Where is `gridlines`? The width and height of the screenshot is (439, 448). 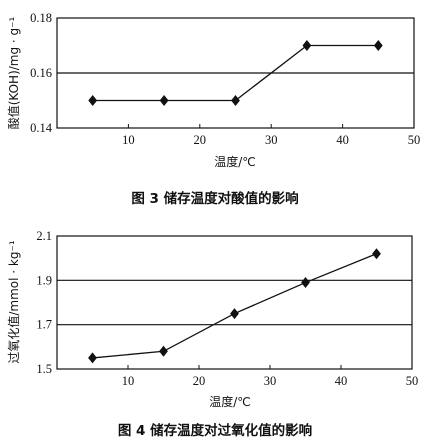 gridlines is located at coordinates (234, 302).